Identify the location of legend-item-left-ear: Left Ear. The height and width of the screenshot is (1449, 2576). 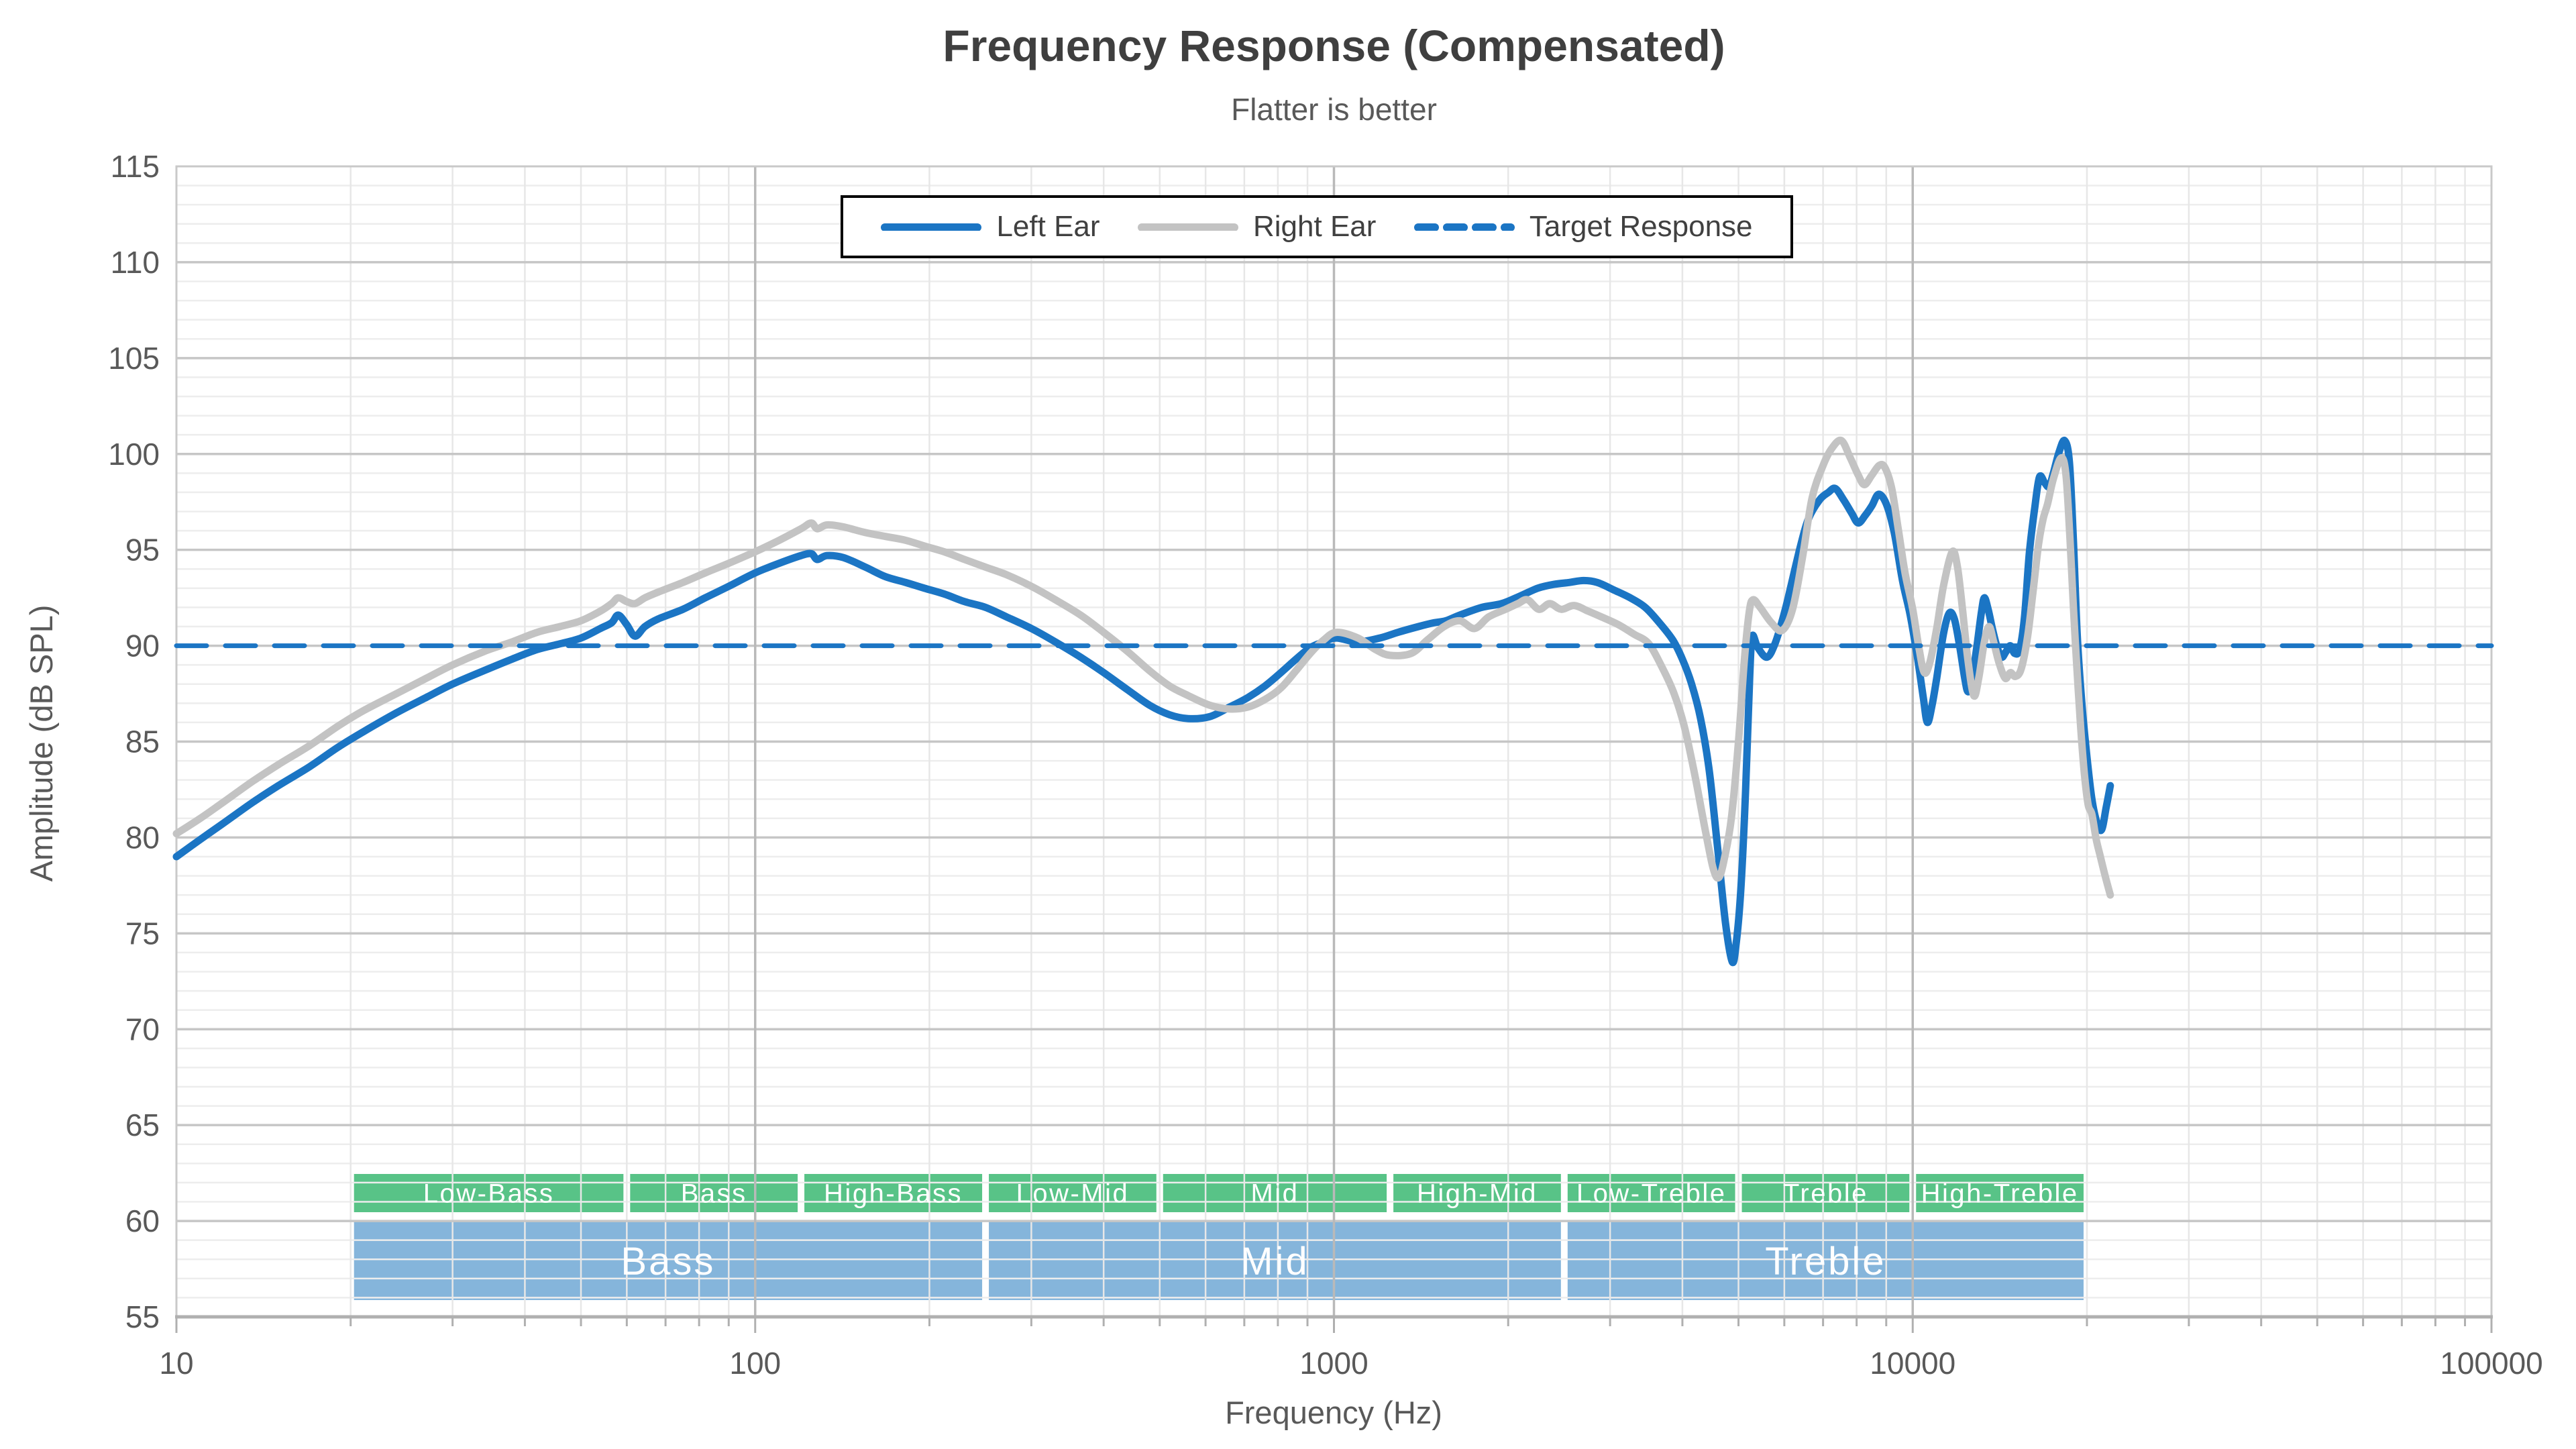
(990, 227).